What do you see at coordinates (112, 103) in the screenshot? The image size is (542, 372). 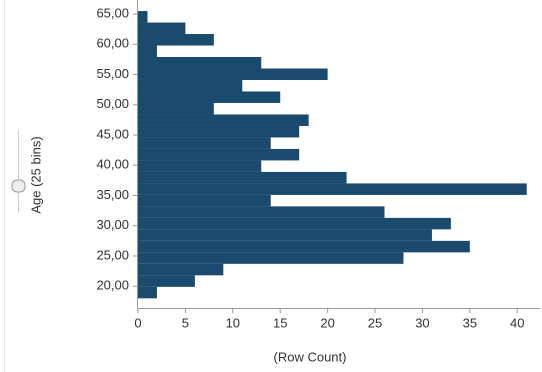 I see `y-tick-label: 50,00` at bounding box center [112, 103].